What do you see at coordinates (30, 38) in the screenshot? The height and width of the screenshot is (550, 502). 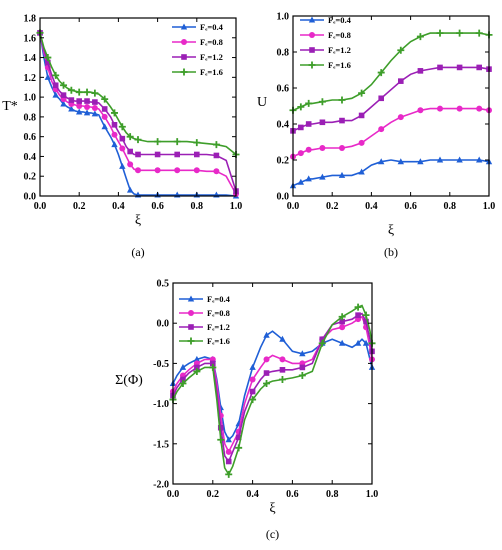 I see `y-tick-label: 1.6` at bounding box center [30, 38].